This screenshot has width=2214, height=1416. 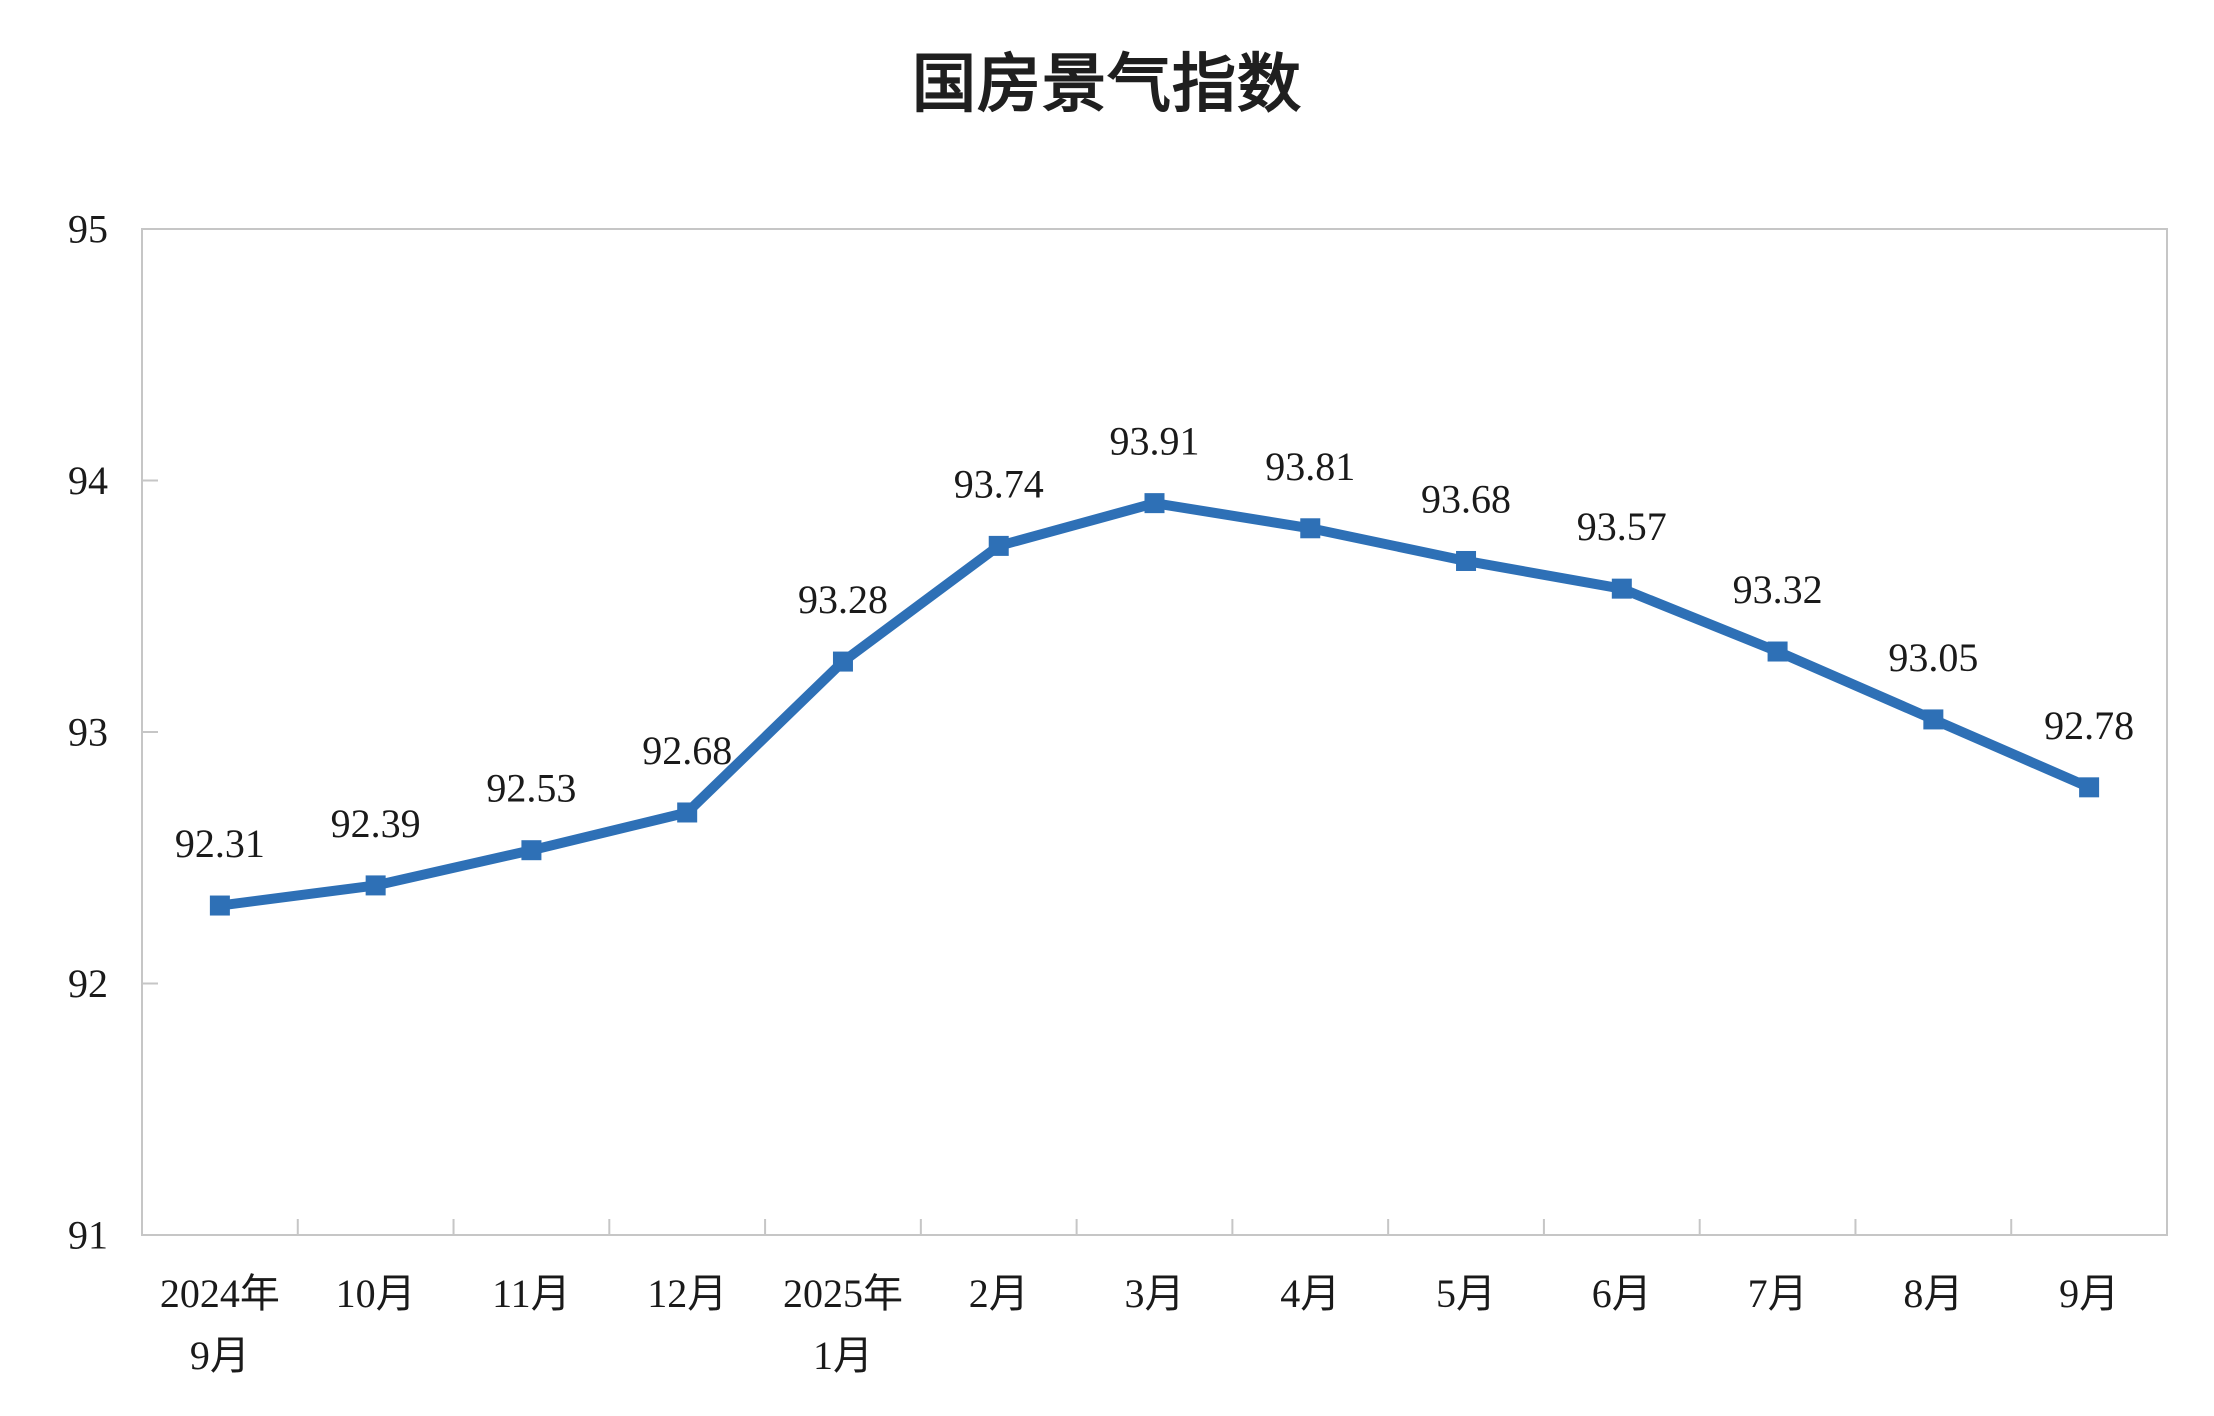 I want to click on data-label: 93.32, so click(x=1778, y=589).